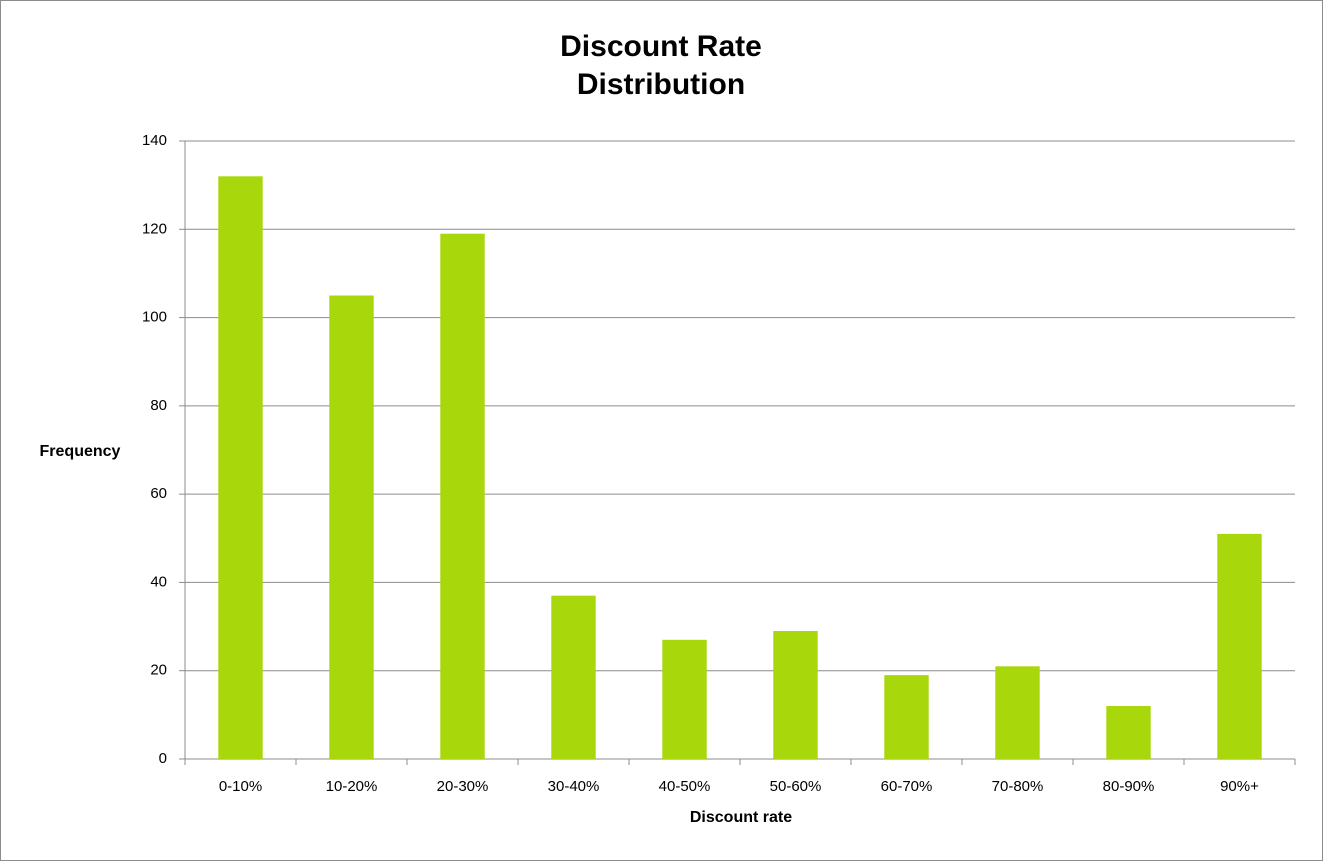  I want to click on y-tick-label: 100, so click(154, 317).